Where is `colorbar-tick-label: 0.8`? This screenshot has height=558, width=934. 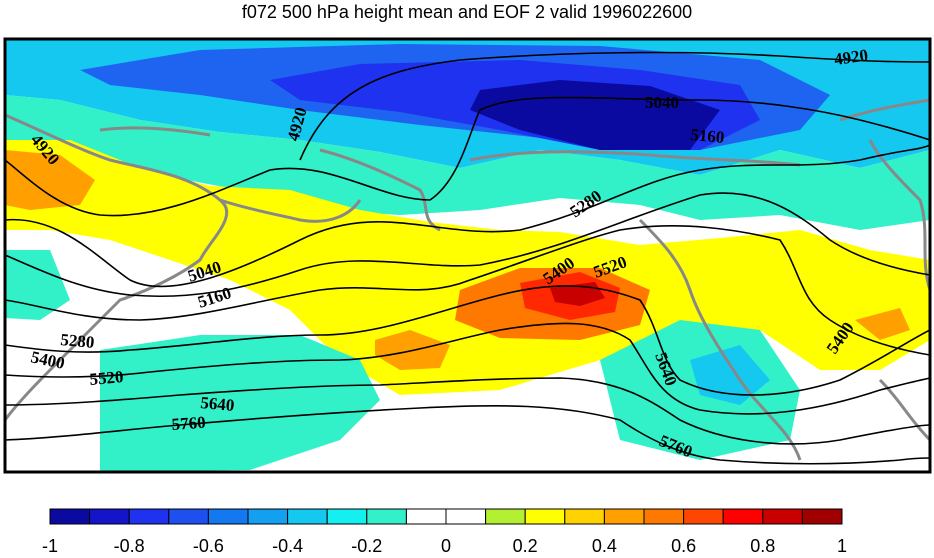 colorbar-tick-label: 0.8 is located at coordinates (762, 546).